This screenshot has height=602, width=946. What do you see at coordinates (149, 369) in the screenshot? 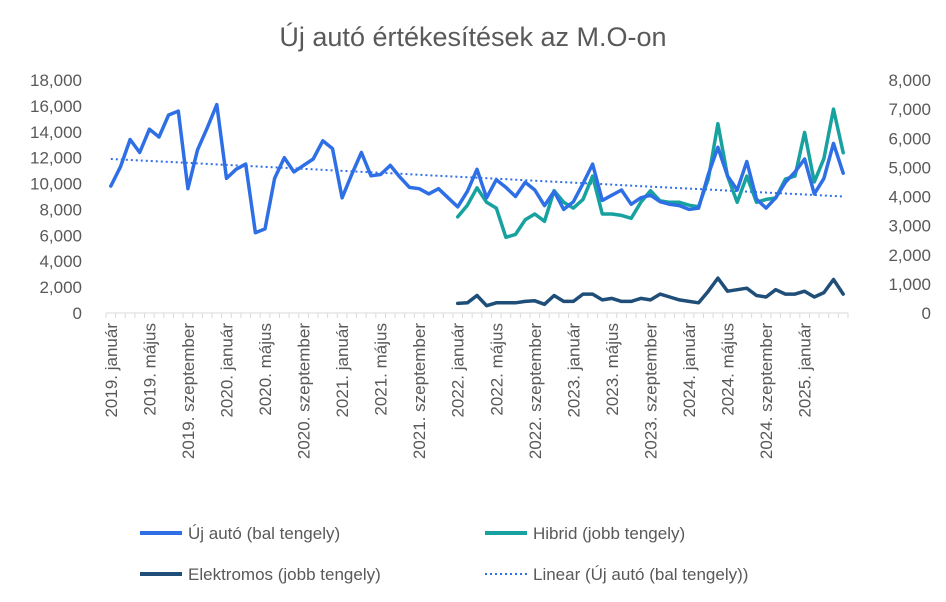
I see `x-tick-label: 2019. május` at bounding box center [149, 369].